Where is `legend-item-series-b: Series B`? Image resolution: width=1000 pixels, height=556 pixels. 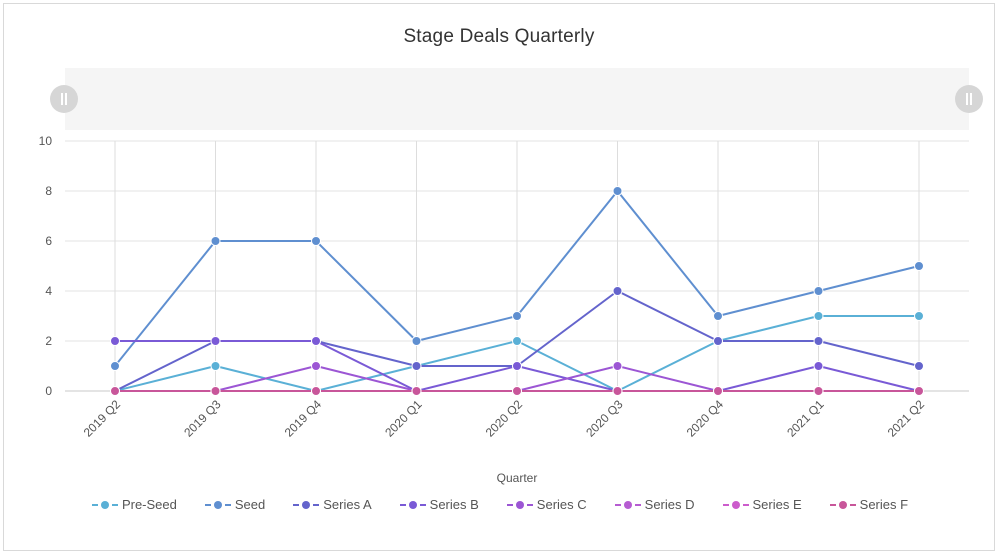
legend-item-series-b: Series B is located at coordinates (439, 504).